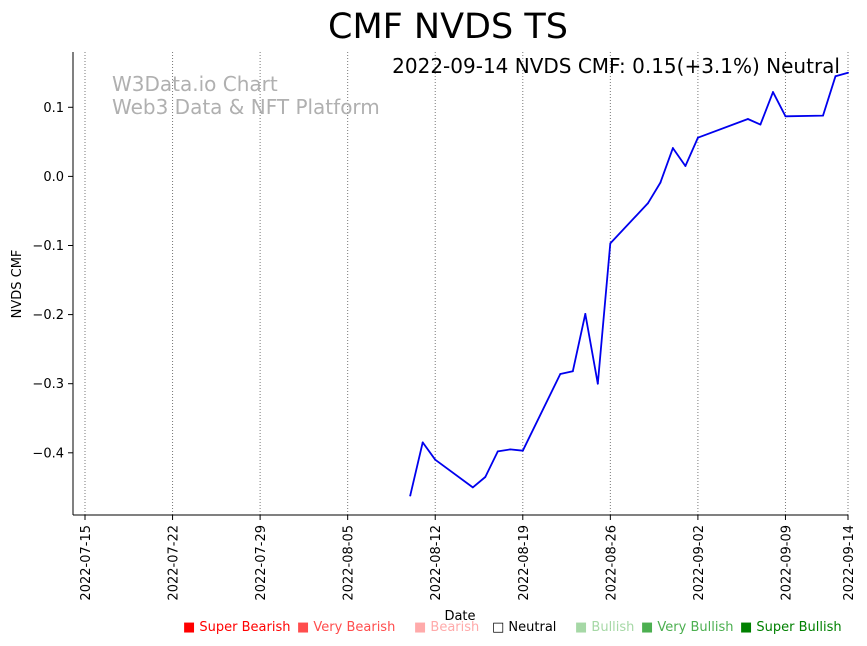 The image size is (867, 646). What do you see at coordinates (459, 616) in the screenshot?
I see `x-axis-label: Date` at bounding box center [459, 616].